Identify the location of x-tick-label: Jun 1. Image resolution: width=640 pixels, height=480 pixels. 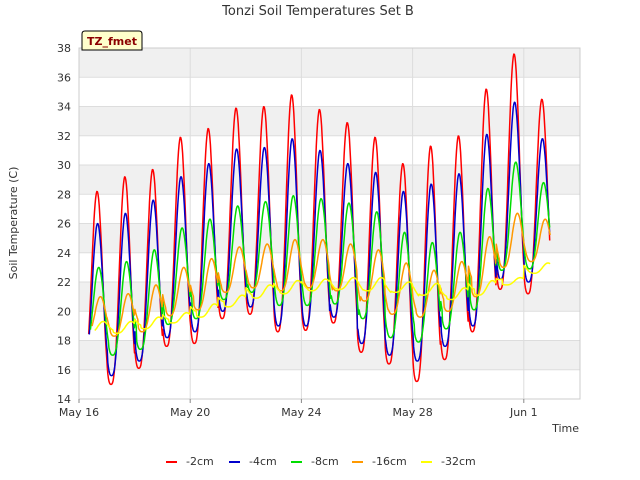
(523, 412).